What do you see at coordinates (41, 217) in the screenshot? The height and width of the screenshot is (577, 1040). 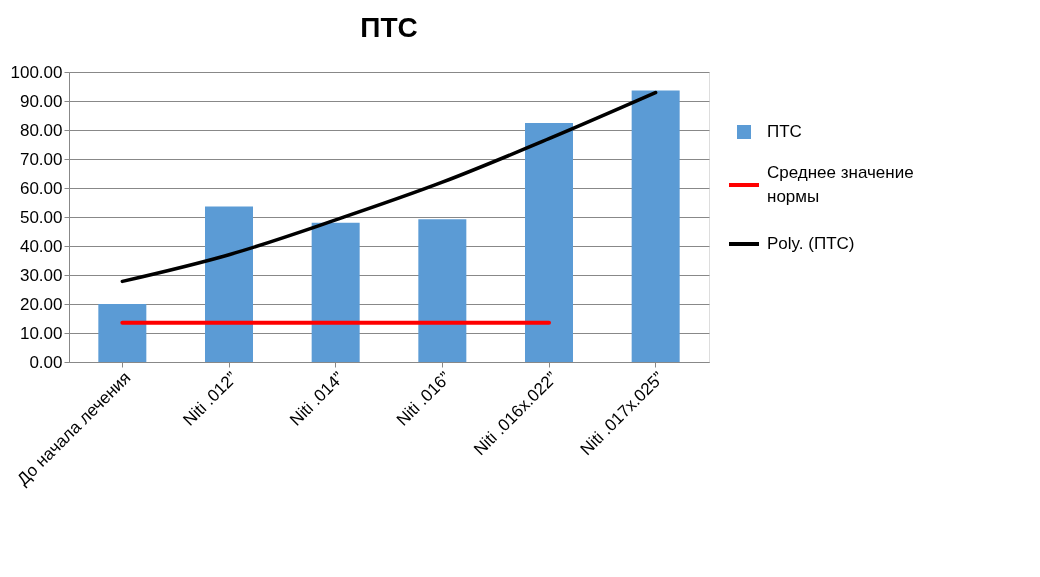 I see `y-tick-label: 50.00` at bounding box center [41, 217].